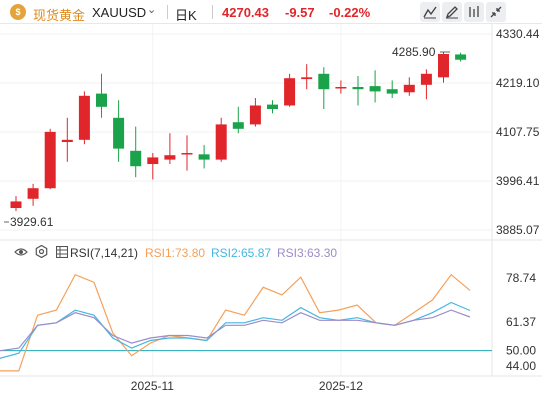 Image resolution: width=542 pixels, height=400 pixels. What do you see at coordinates (41, 253) in the screenshot?
I see `gear-icon` at bounding box center [41, 253].